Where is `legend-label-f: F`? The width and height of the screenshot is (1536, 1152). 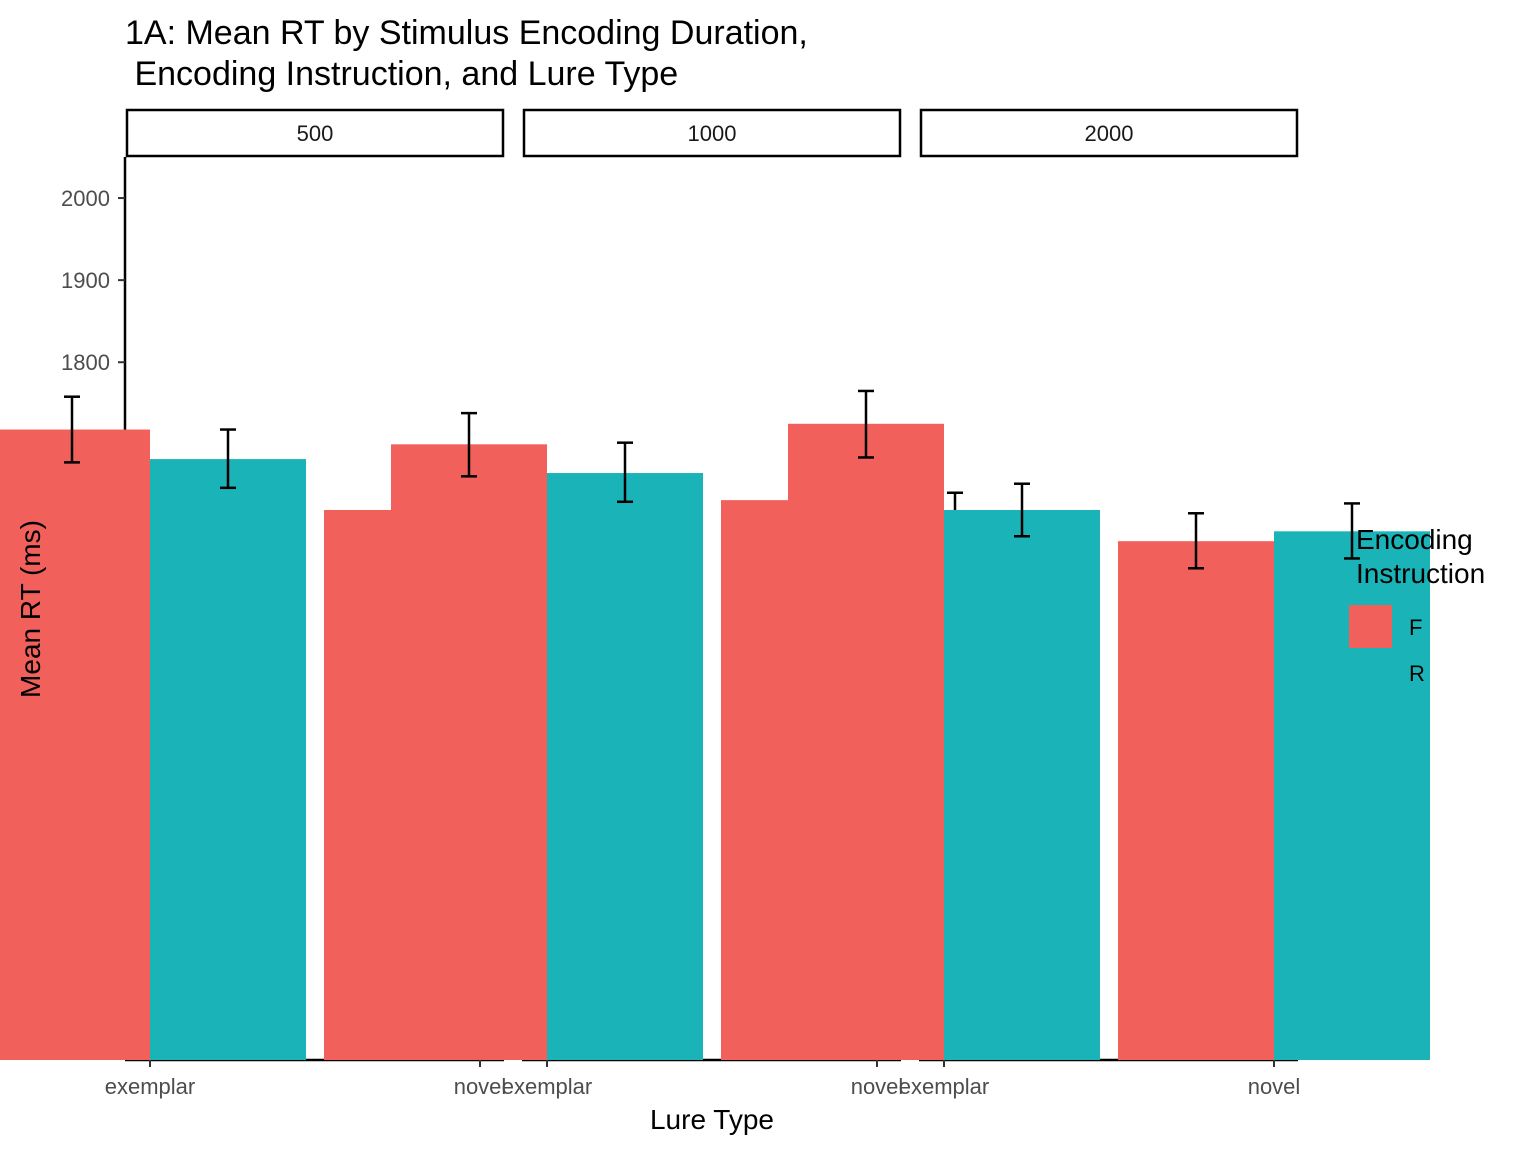
legend-label-f: F is located at coordinates (1415, 627).